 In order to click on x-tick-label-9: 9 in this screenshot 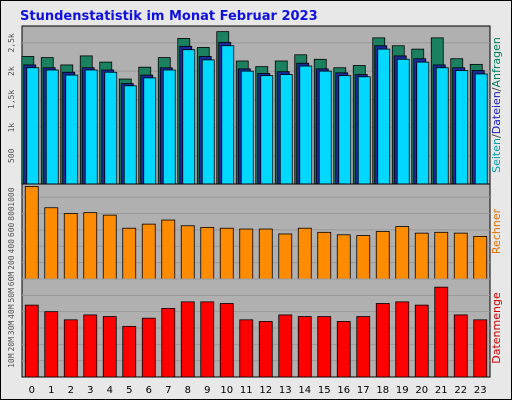, I will do `click(207, 390)`.